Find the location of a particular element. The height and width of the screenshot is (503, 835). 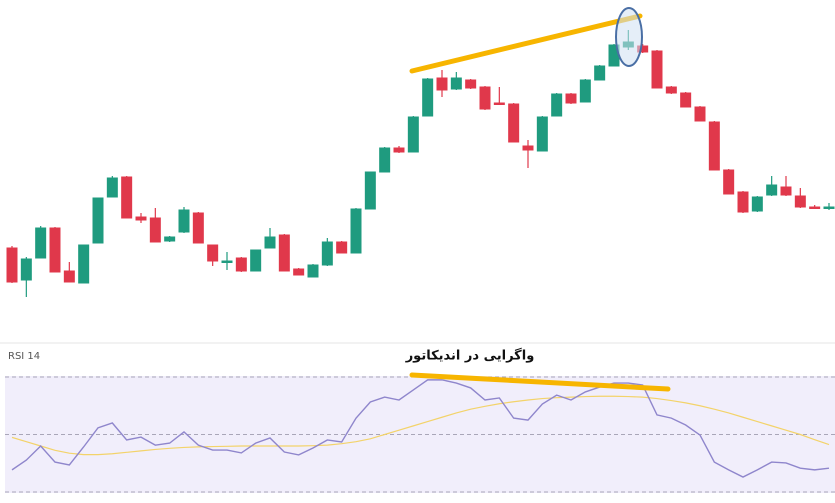

indicator-label: RSI 14 is located at coordinates (24, 356).